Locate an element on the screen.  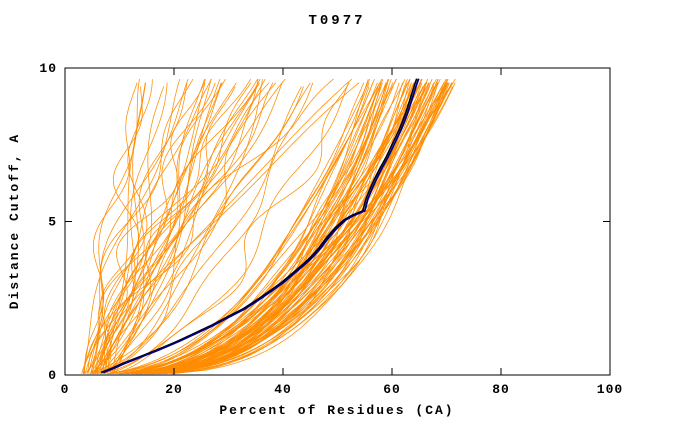
x-axis-label: Percent of Residues (CA) is located at coordinates (336, 410).